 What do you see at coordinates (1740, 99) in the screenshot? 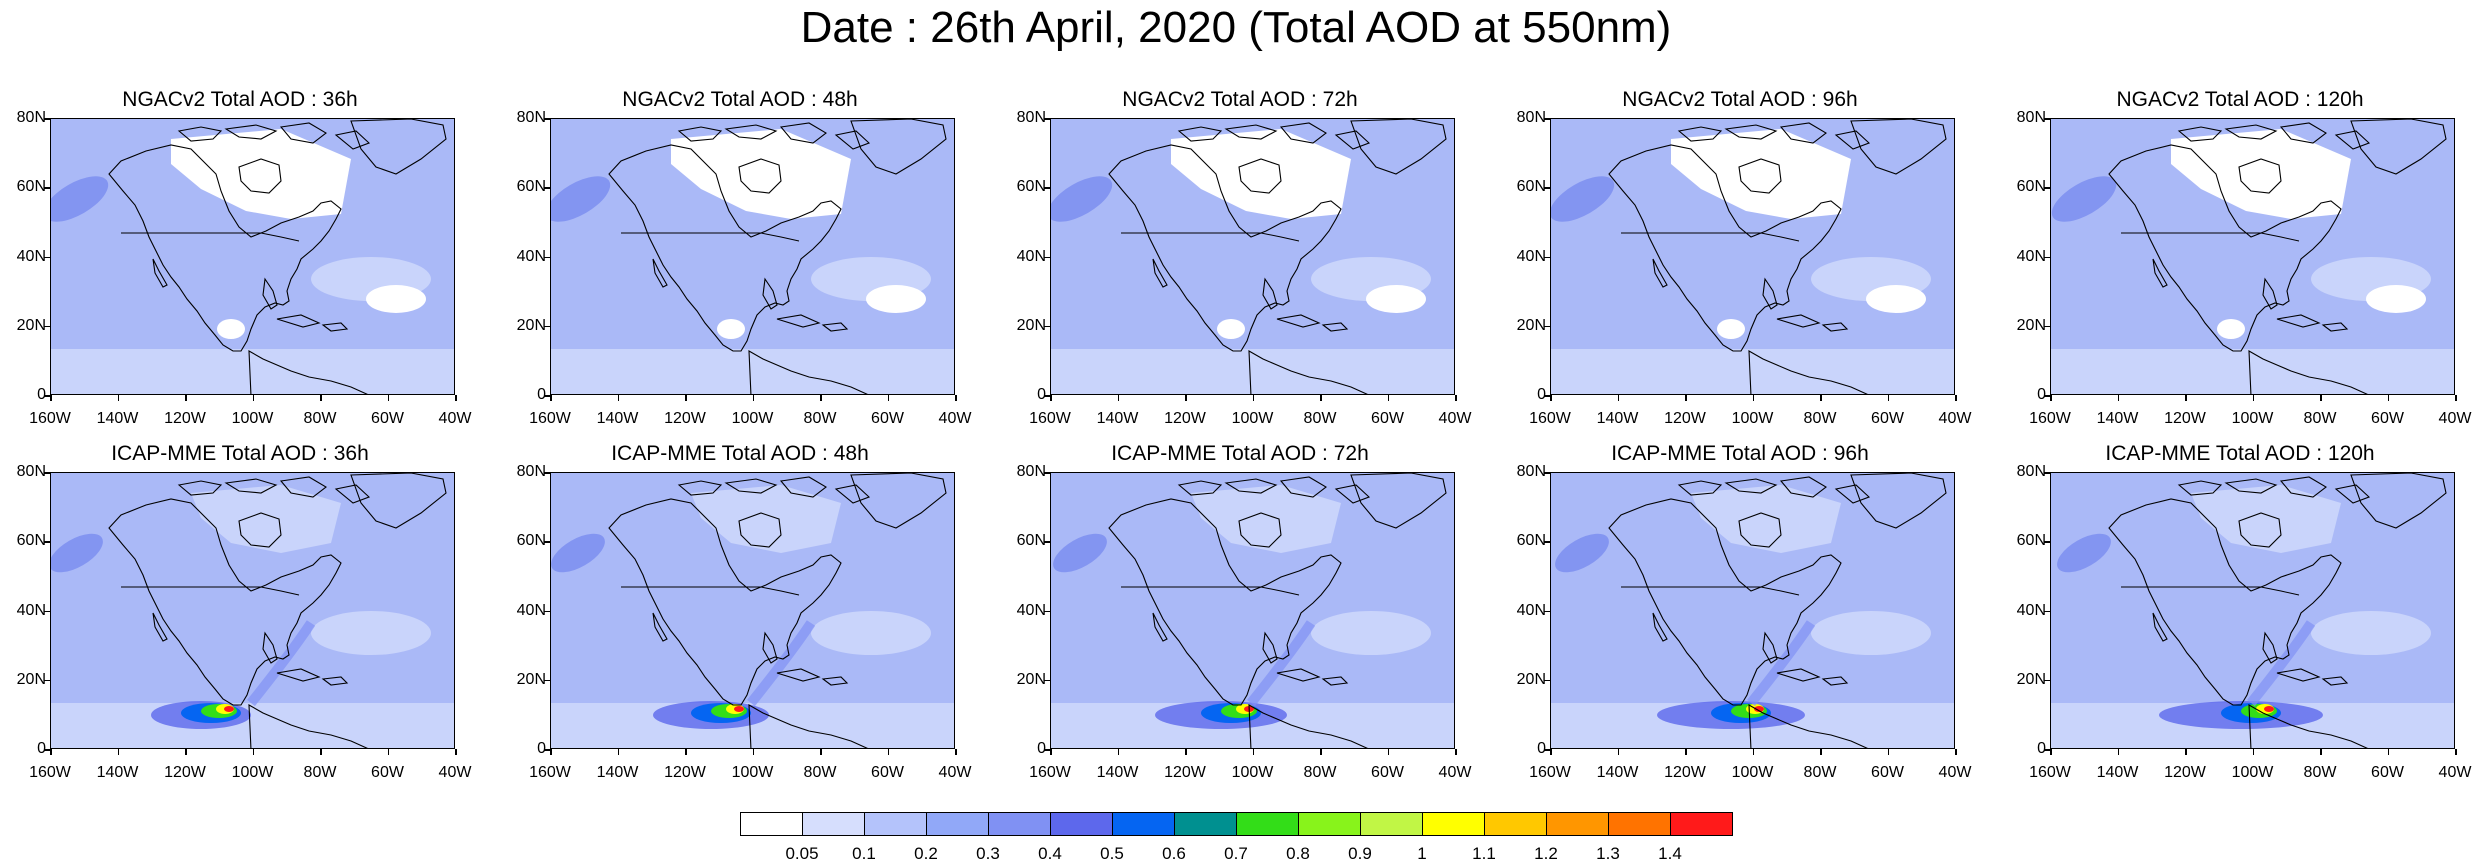
I see `panel-title: NGACv2 Total AOD : 96h` at bounding box center [1740, 99].